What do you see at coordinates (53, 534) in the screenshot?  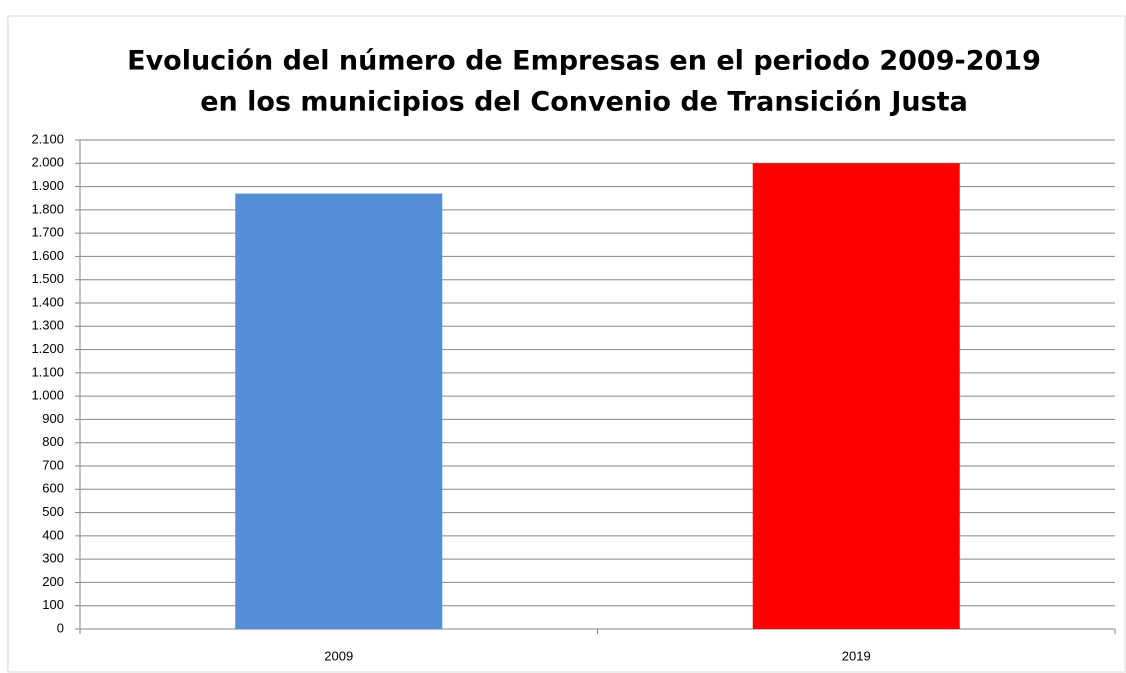 I see `y-tick-label: 400` at bounding box center [53, 534].